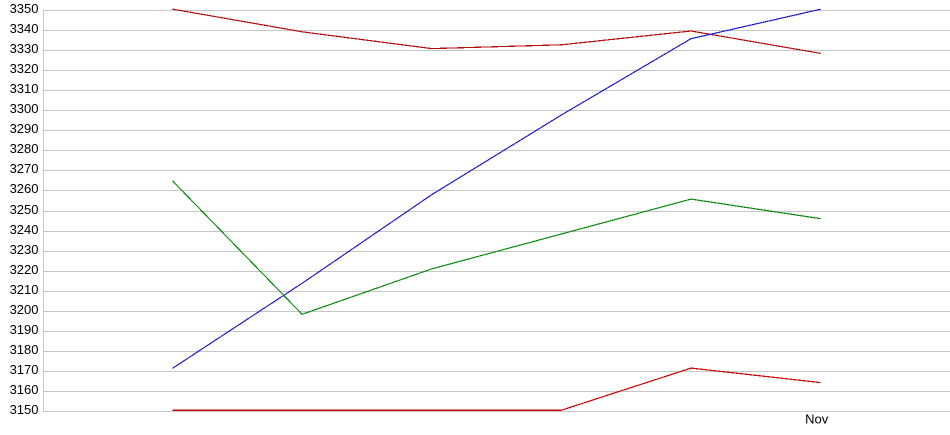 The image size is (950, 435). I want to click on svg-text: 3230, so click(24, 249).